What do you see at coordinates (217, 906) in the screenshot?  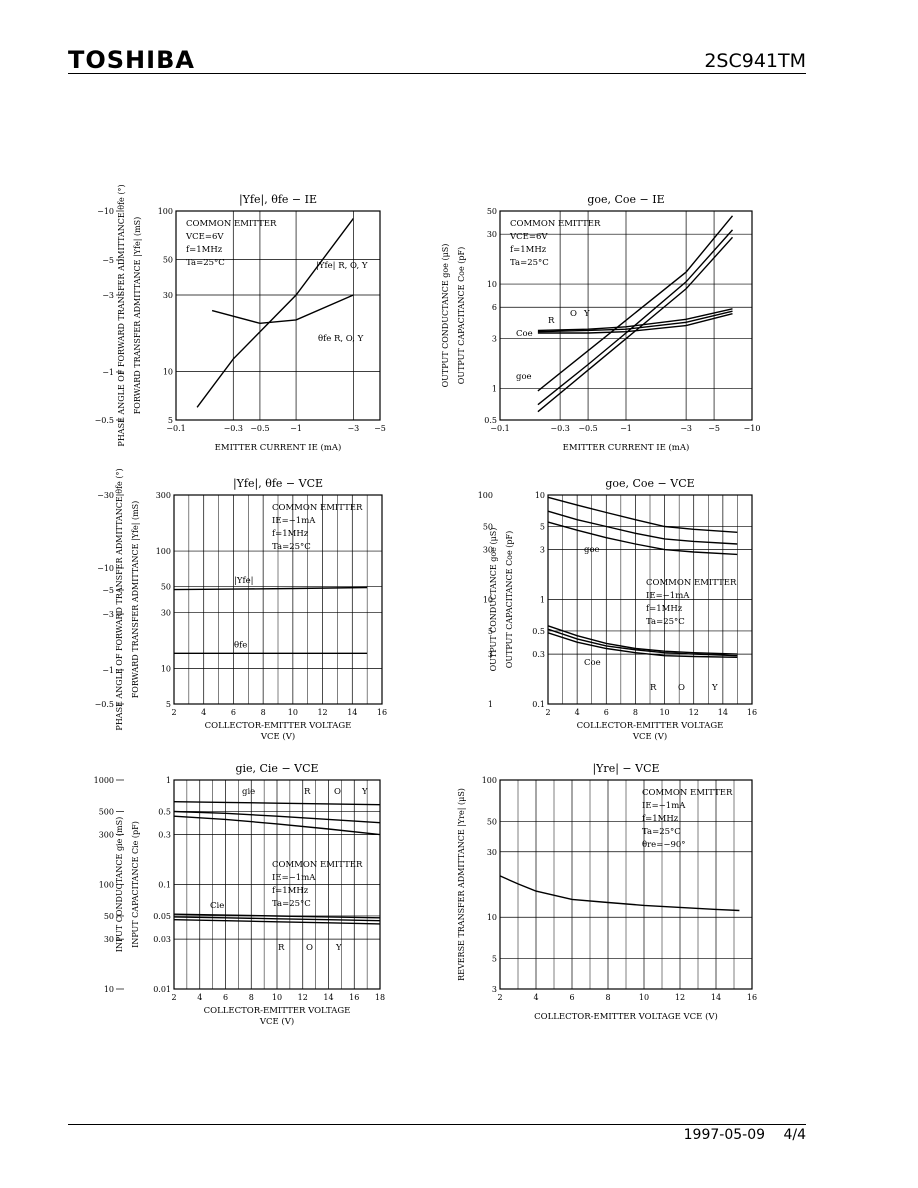 I see `curve-label: Cie` at bounding box center [217, 906].